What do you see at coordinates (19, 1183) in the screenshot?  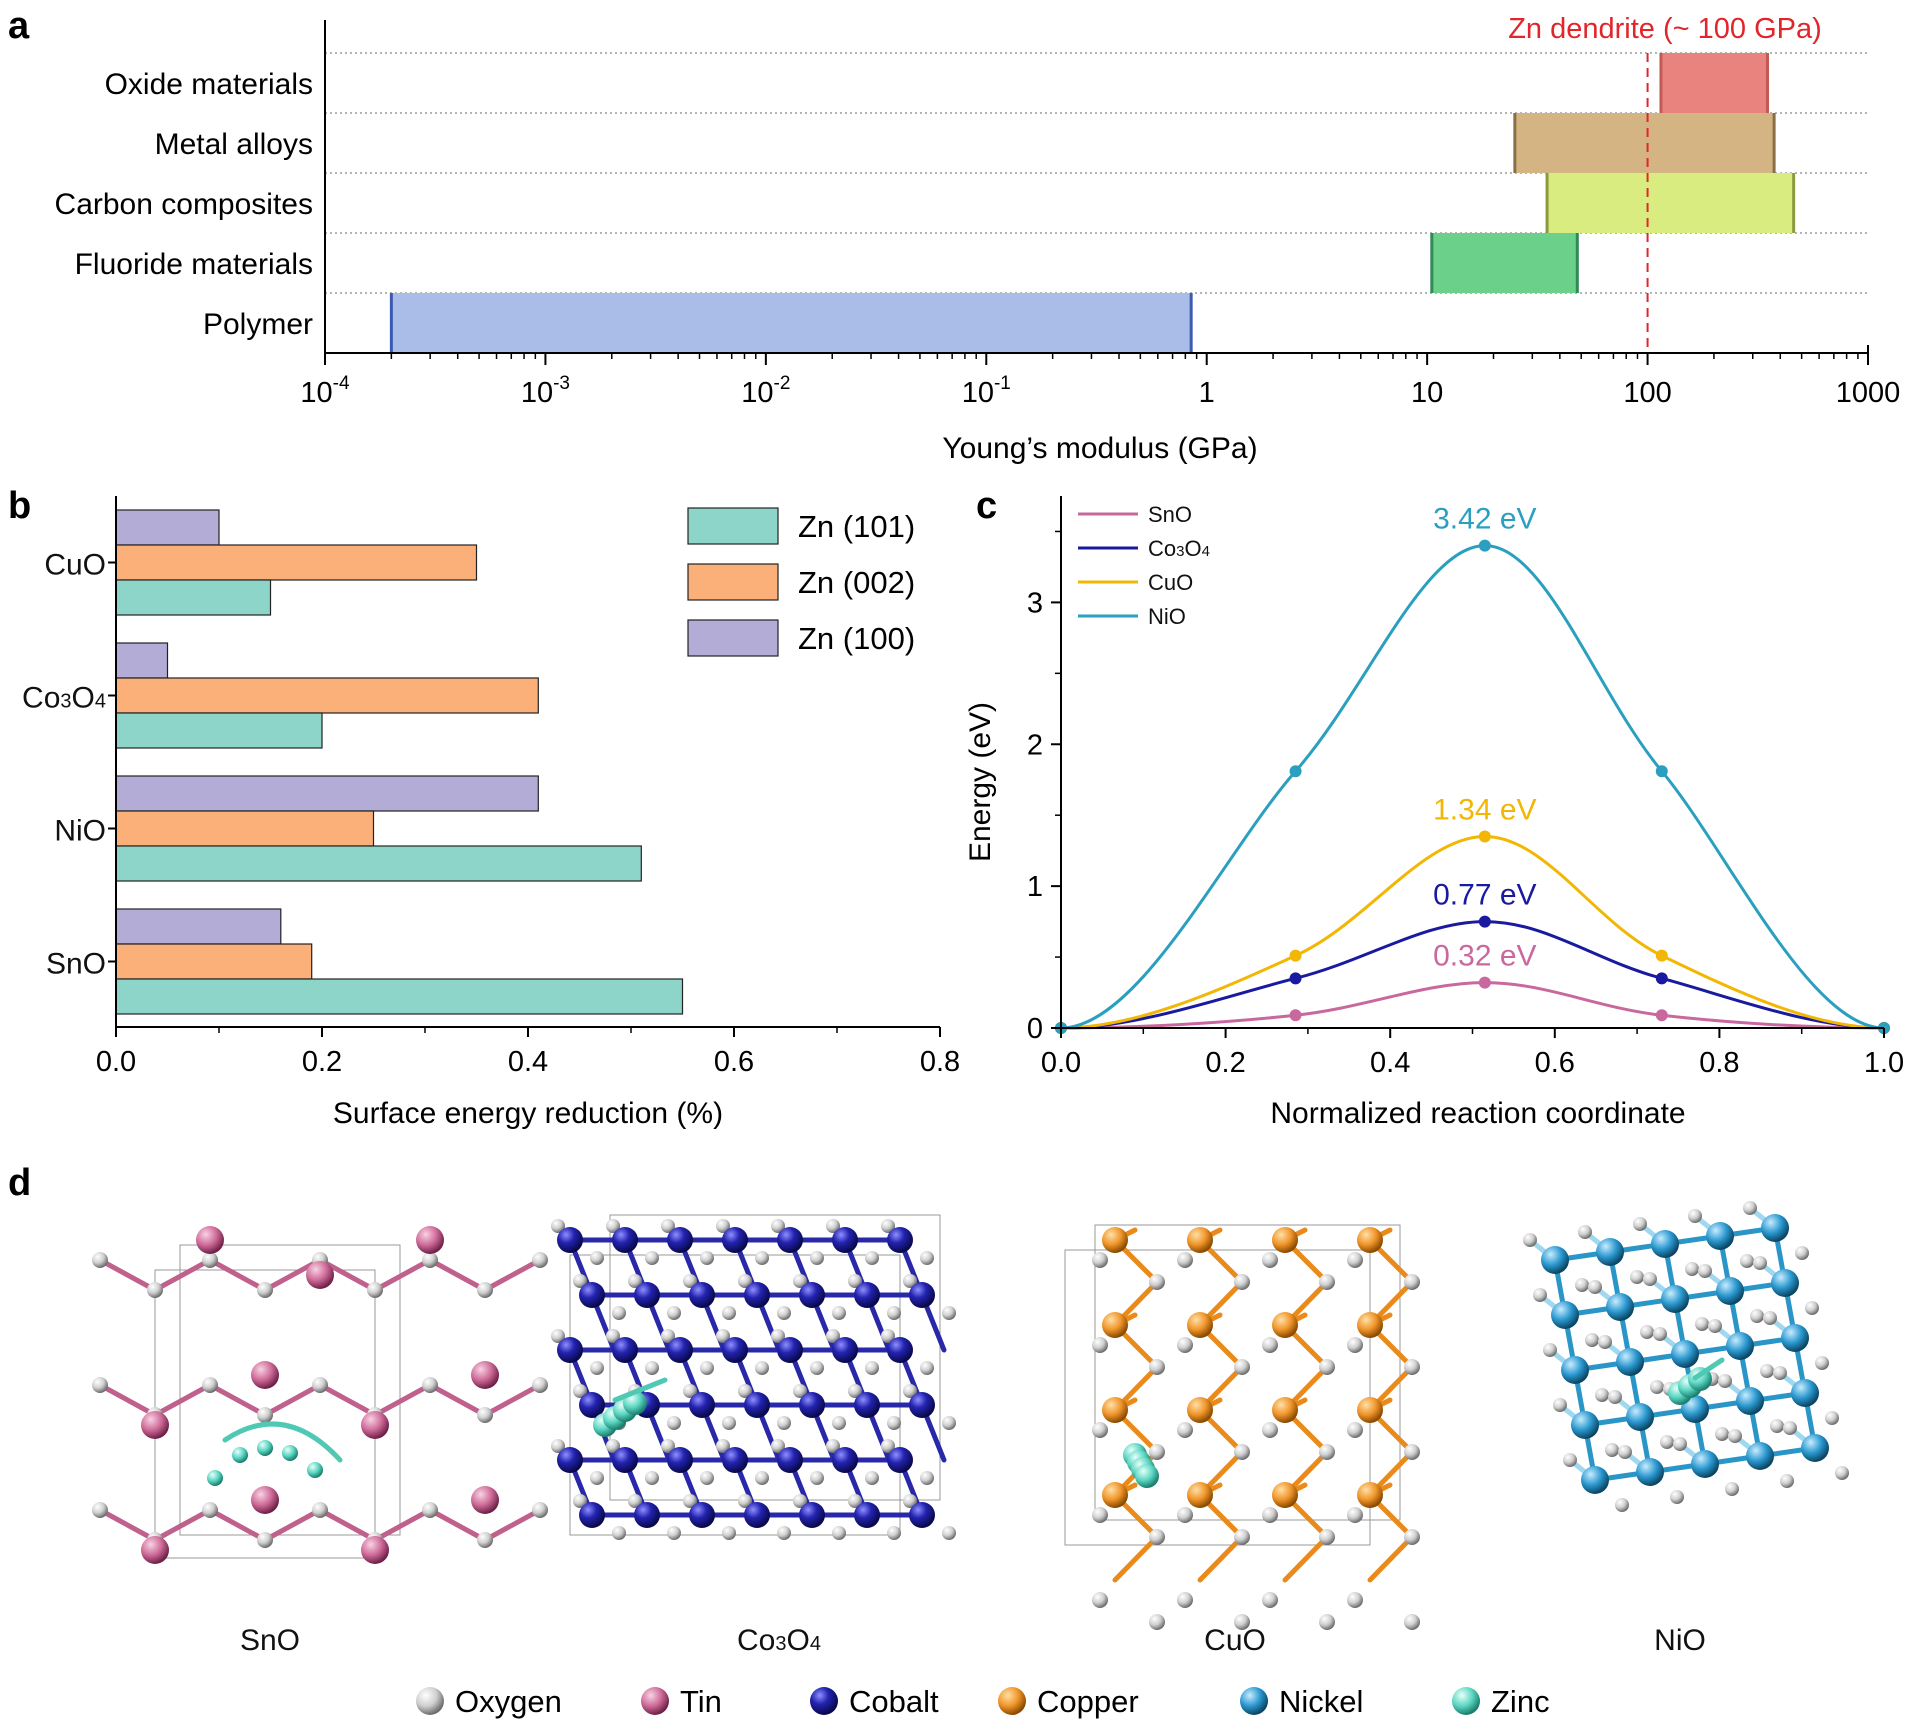 I see `panel-label-d: d` at bounding box center [19, 1183].